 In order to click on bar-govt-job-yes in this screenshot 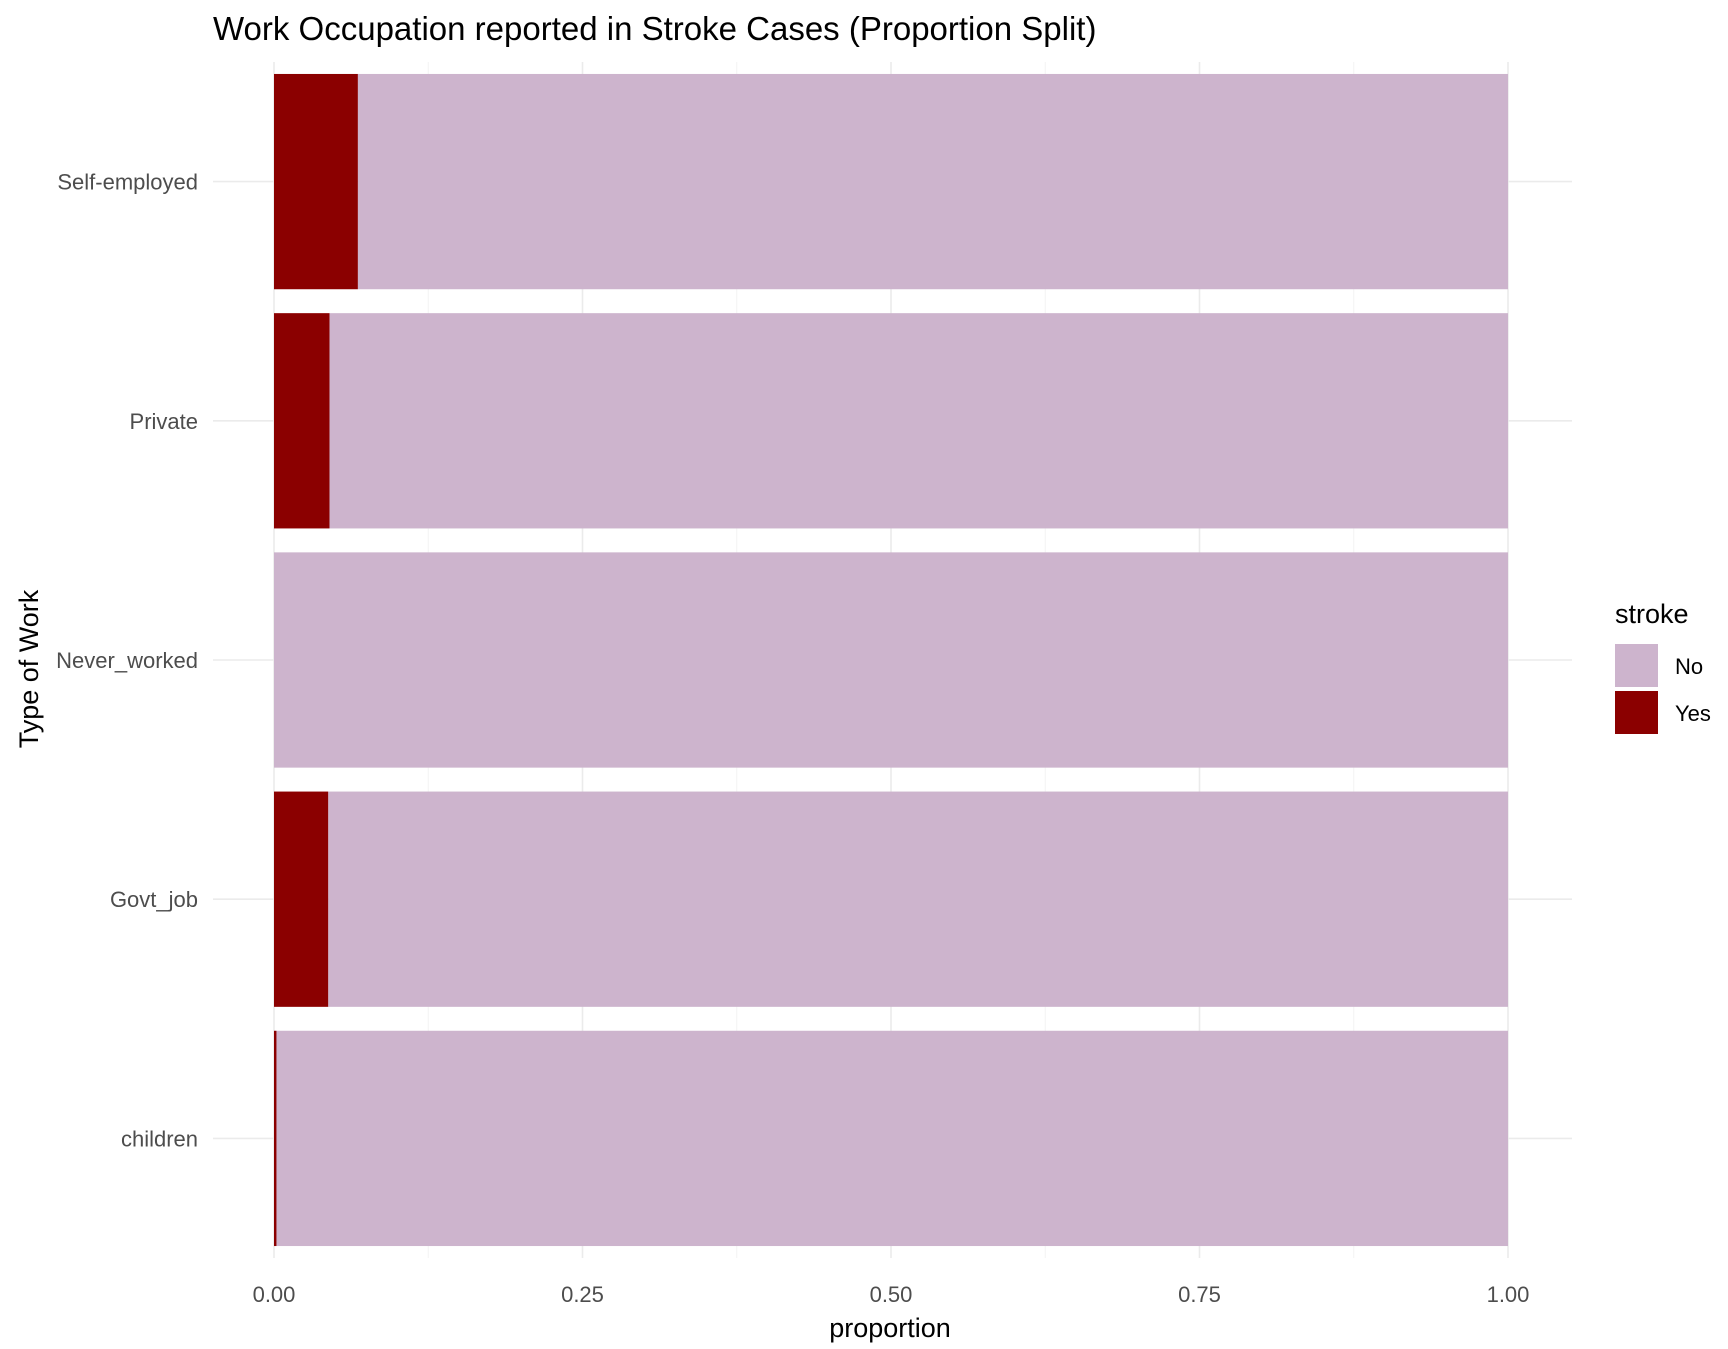, I will do `click(301, 899)`.